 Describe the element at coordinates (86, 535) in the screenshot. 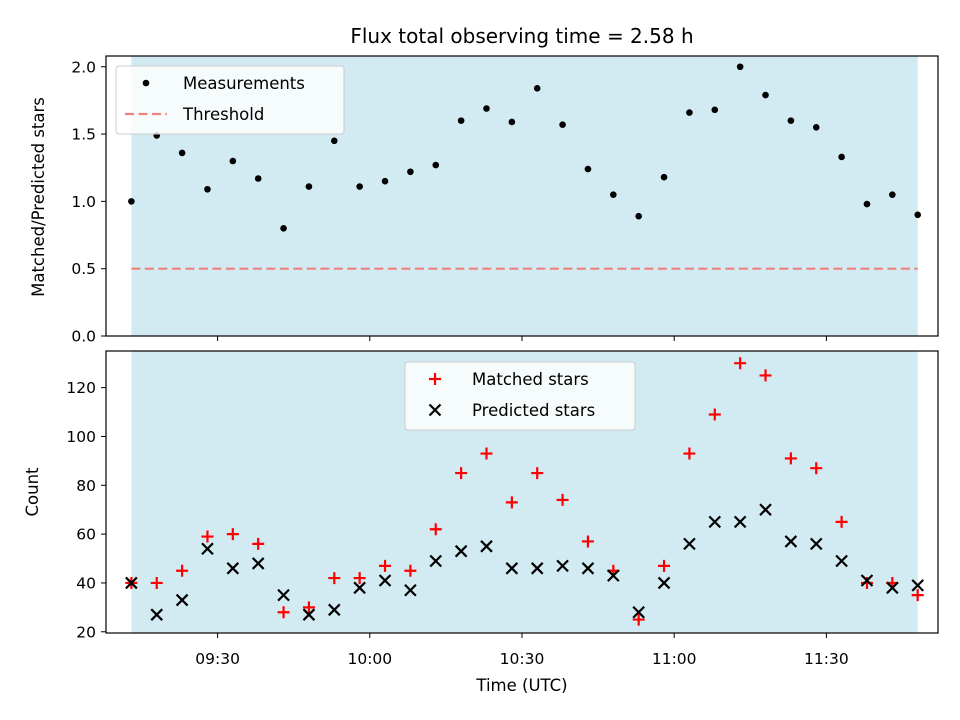

I see `y-tick-label: 60` at that location.